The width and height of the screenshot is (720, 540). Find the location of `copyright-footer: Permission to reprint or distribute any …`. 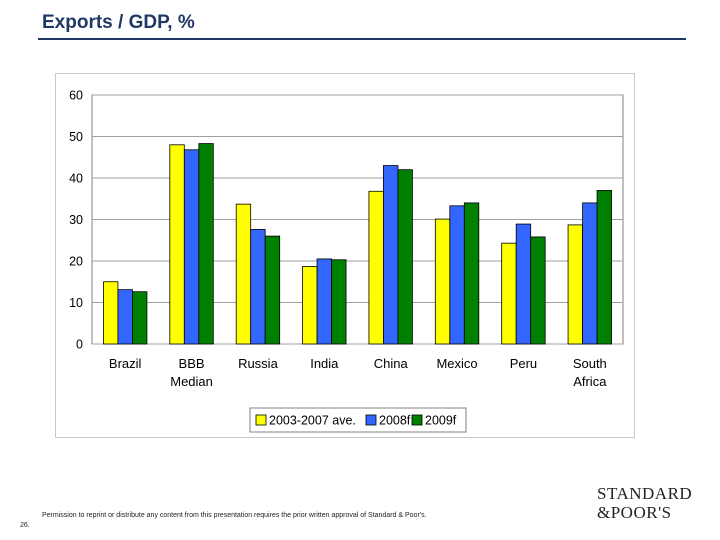

copyright-footer: Permission to reprint or distribute any … is located at coordinates (234, 515).